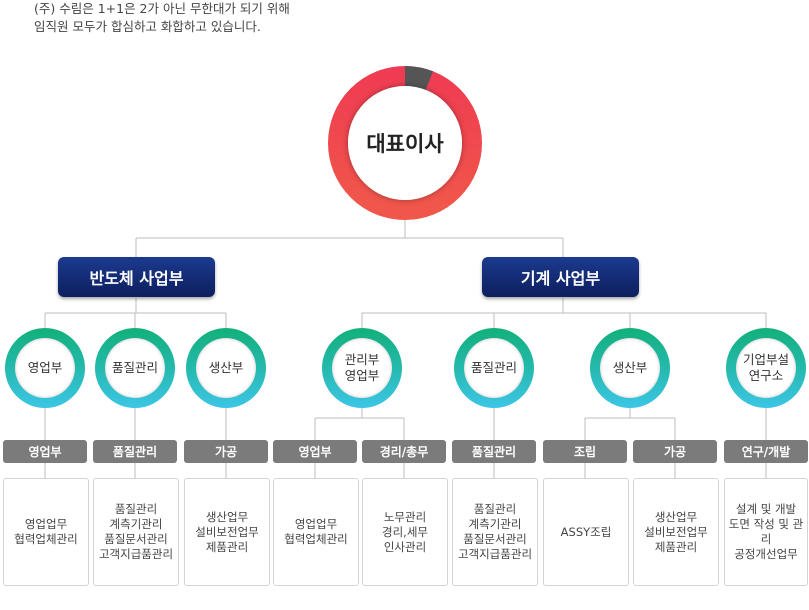  Describe the element at coordinates (316, 532) in the screenshot. I see `task-box-sales-2: 영업업무 협력업체관리` at that location.